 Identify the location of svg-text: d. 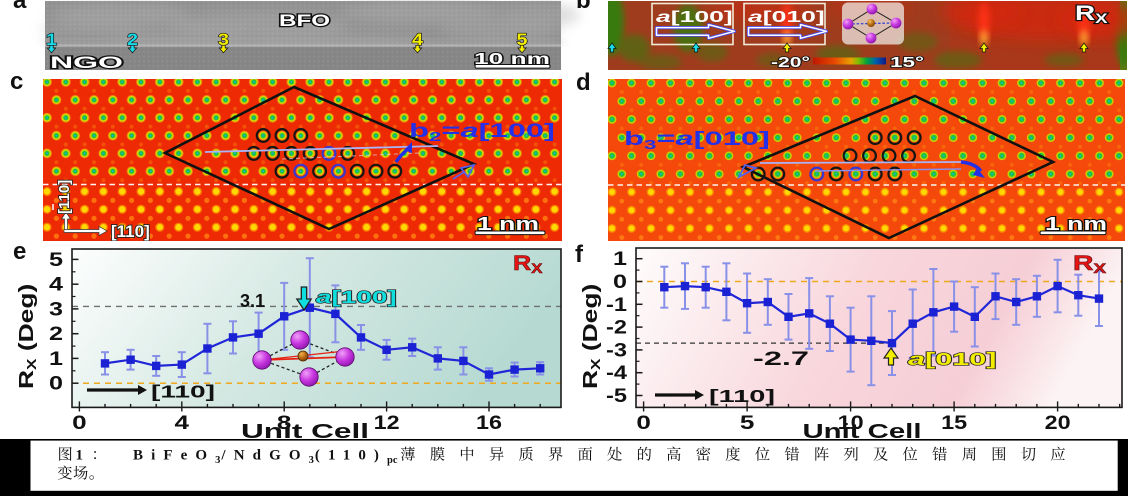
(583, 82).